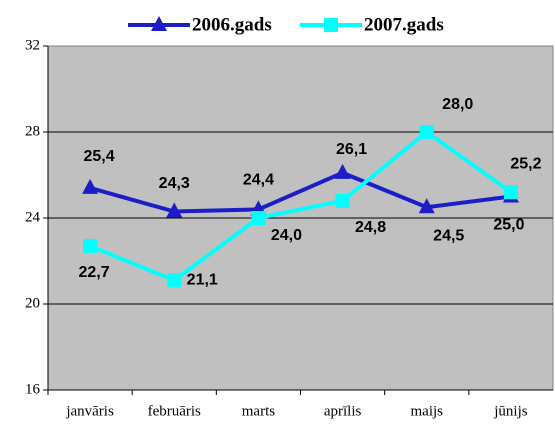 The image size is (555, 430). What do you see at coordinates (99, 156) in the screenshot?
I see `data-label: 25,4` at bounding box center [99, 156].